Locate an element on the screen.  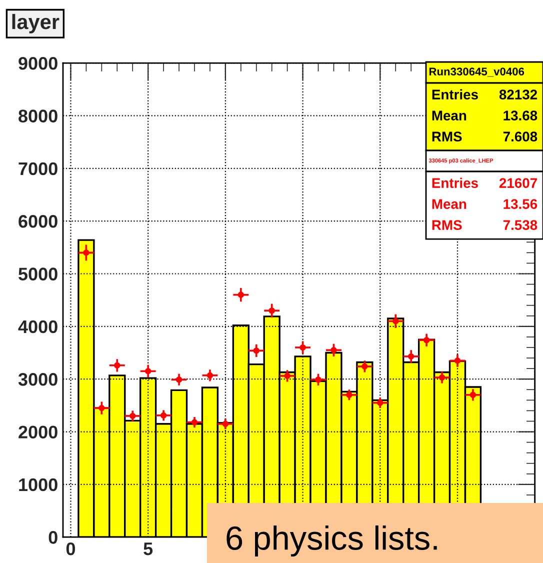
text: RMS 7.538 is located at coordinates (485, 225).